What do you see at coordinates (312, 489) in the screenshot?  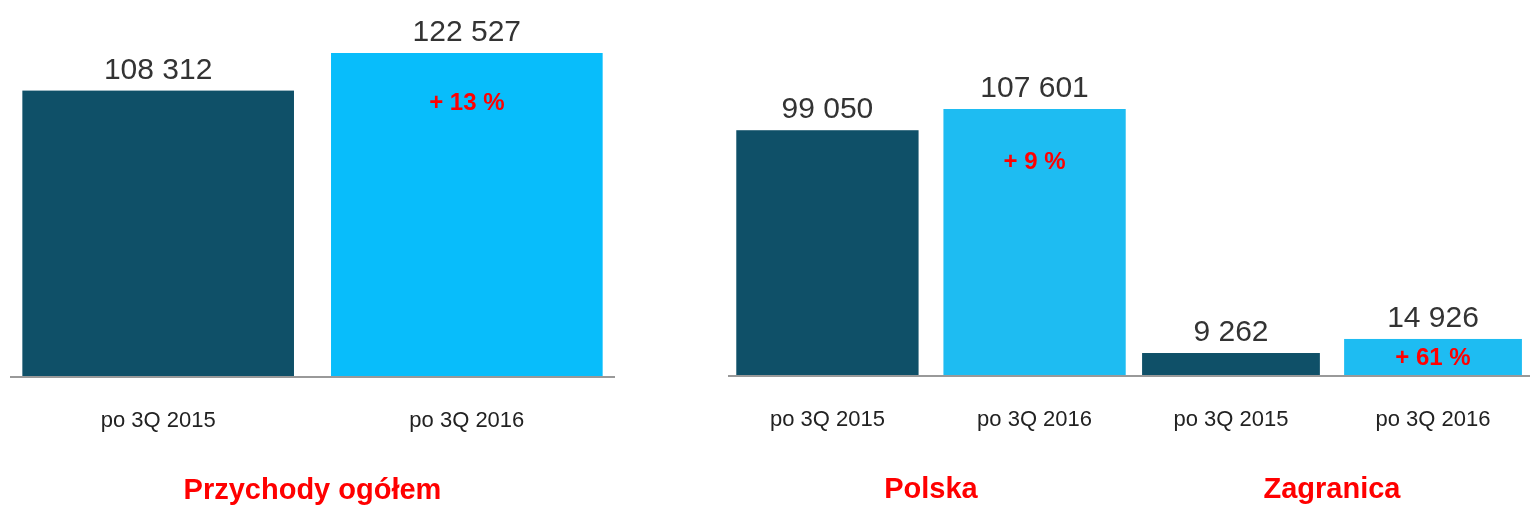 I see `text: Przychody ogółem` at bounding box center [312, 489].